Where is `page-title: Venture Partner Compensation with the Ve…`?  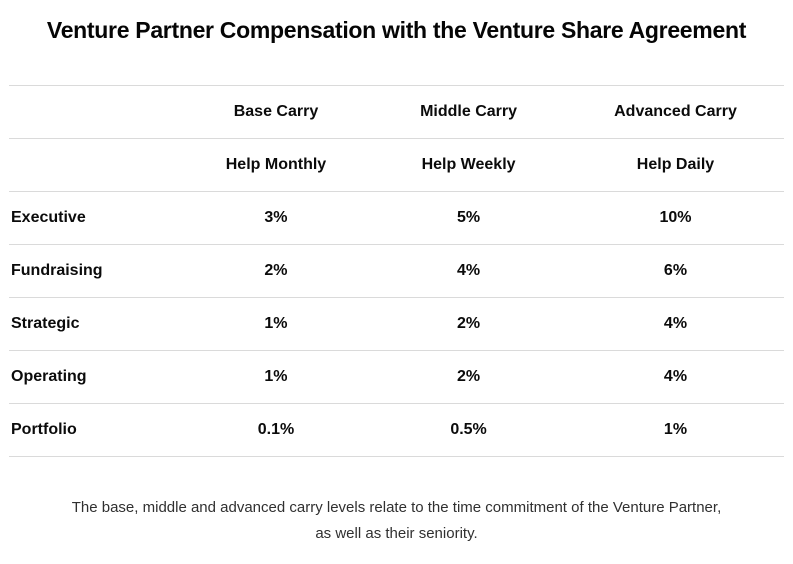 page-title: Venture Partner Compensation with the Ve… is located at coordinates (396, 30).